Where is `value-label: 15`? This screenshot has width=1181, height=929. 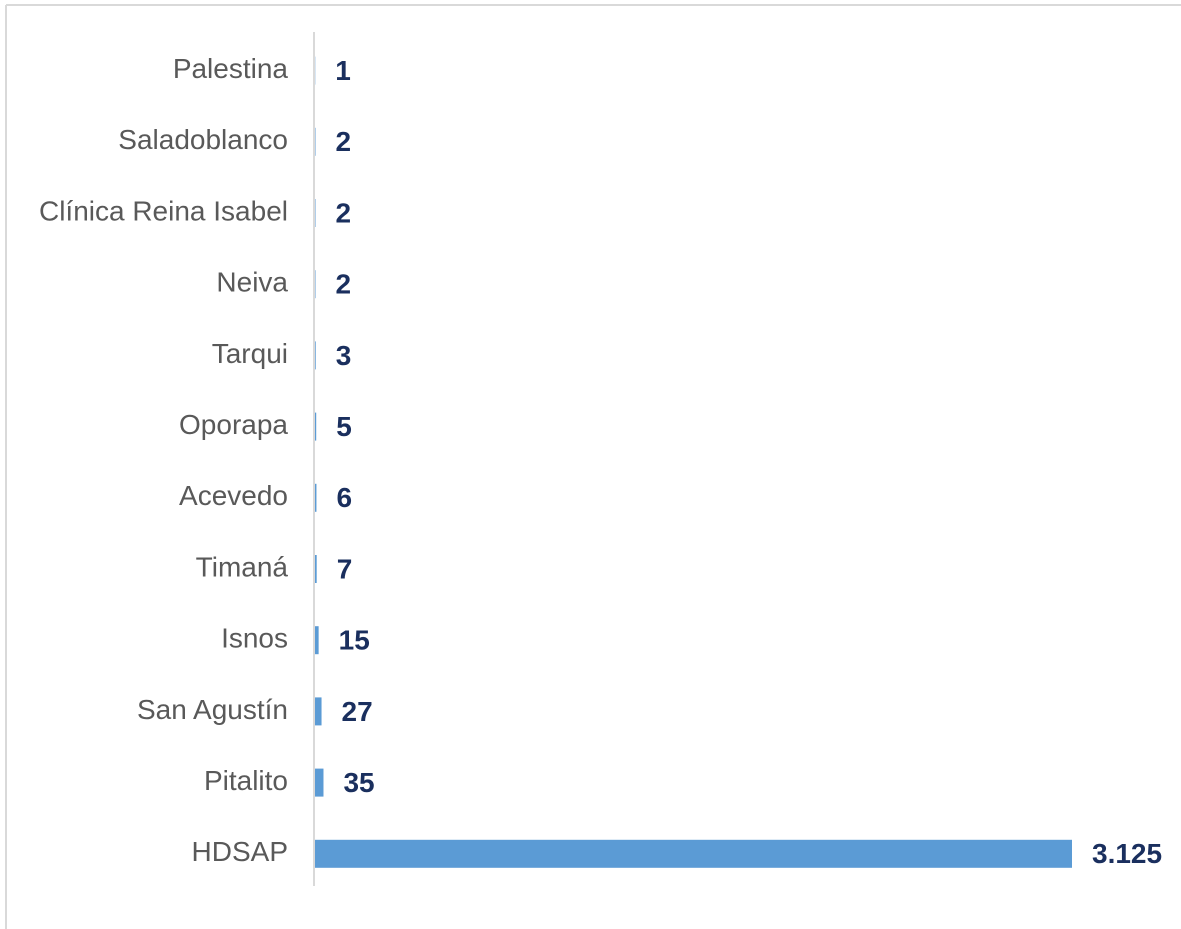 value-label: 15 is located at coordinates (354, 640).